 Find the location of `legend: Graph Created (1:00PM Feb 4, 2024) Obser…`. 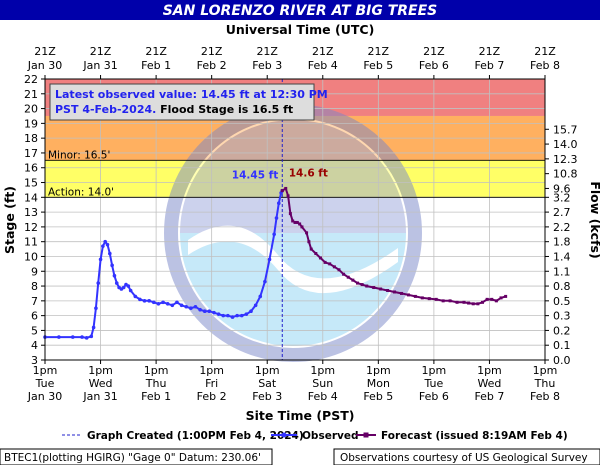

legend: Graph Created (1:00PM Feb 4, 2024) Obser… is located at coordinates (315, 436).